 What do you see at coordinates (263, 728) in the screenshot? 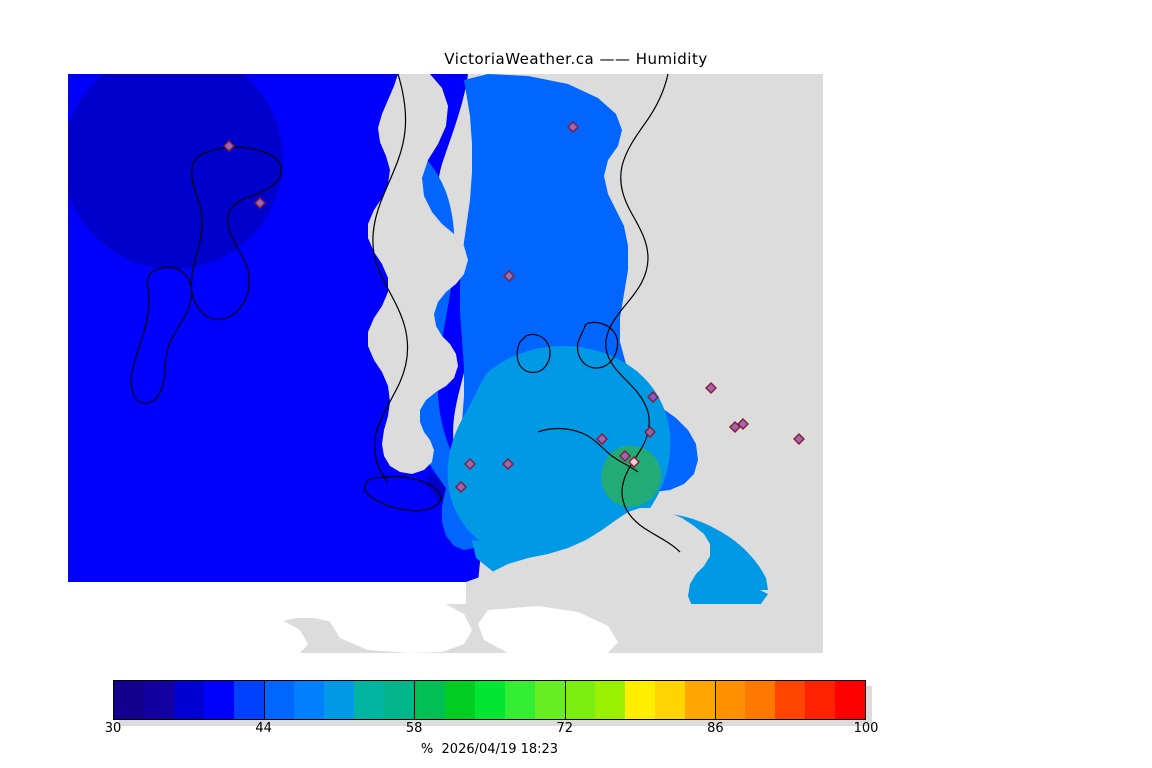
I see `colorbar-label-44: 44` at bounding box center [263, 728].